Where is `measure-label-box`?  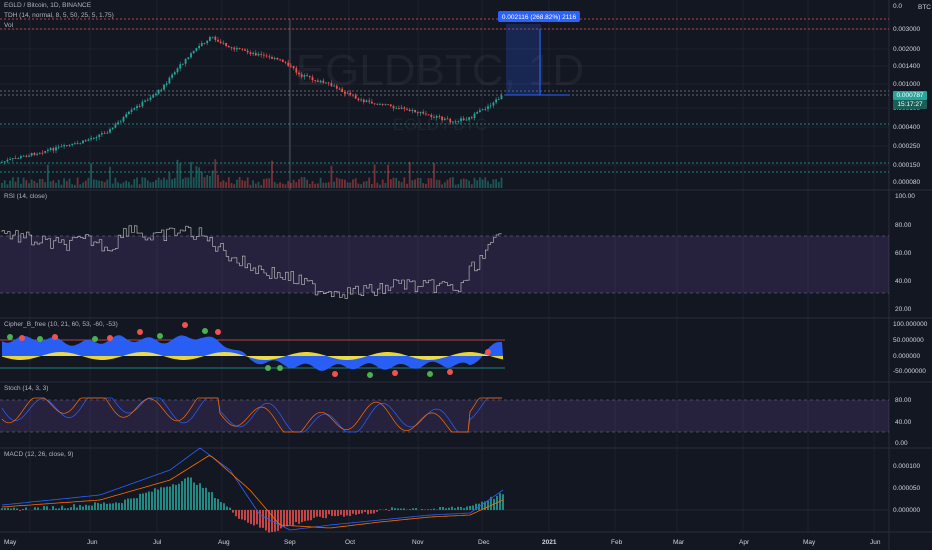
measure-label-box is located at coordinates (539, 16).